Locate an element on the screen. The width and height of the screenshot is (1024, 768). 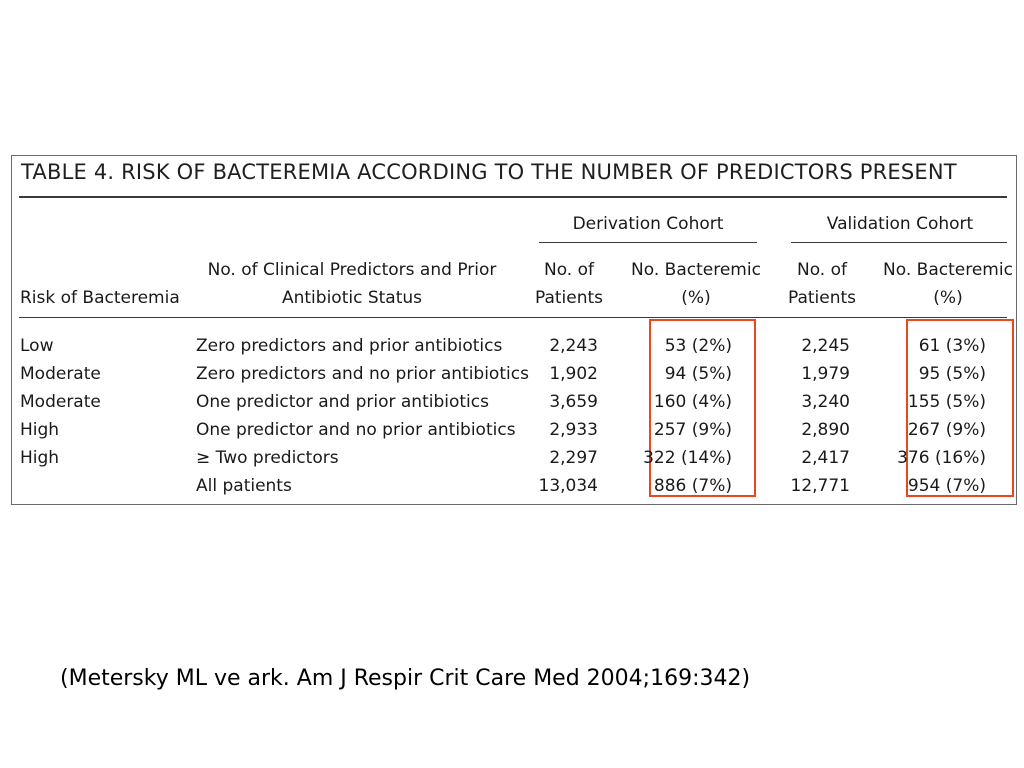
row-2-d-bact: 94 (5%) is located at coordinates (698, 374).